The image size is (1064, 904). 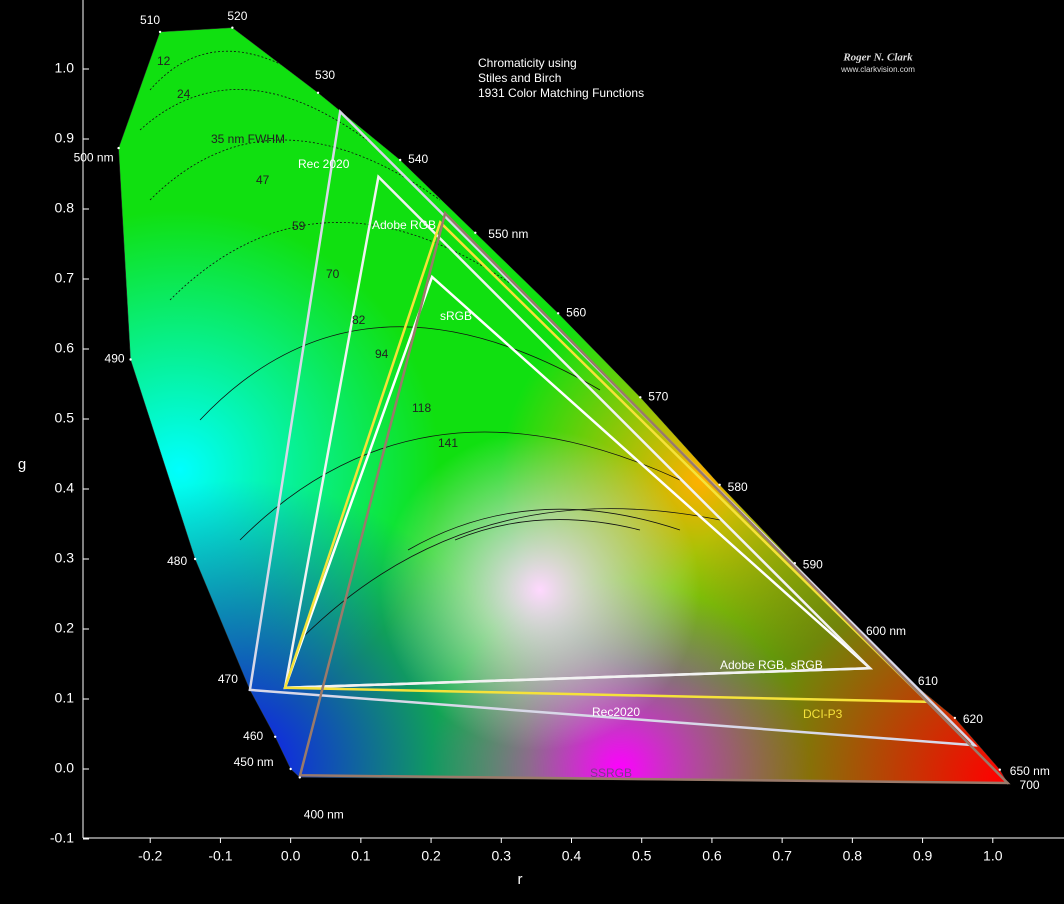 What do you see at coordinates (877, 58) in the screenshot?
I see `credit: Roger N. Clark` at bounding box center [877, 58].